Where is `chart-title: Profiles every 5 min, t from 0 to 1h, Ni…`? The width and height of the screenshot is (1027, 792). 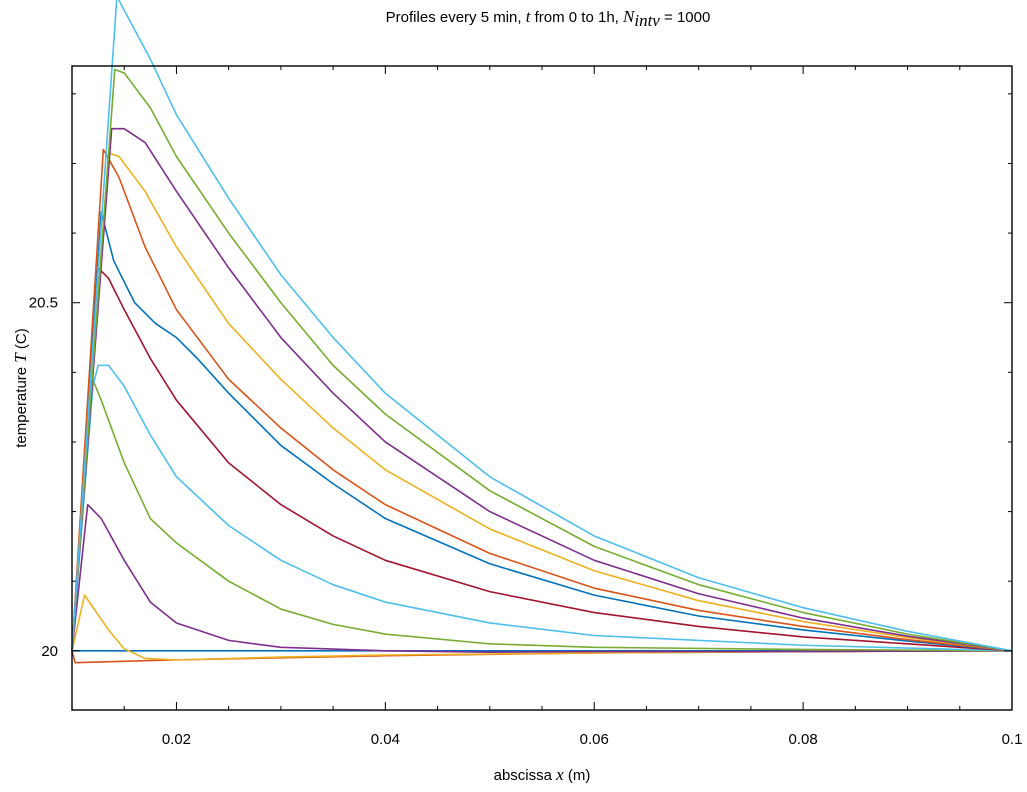
chart-title: Profiles every 5 min, t from 0 to 1h, Ni… is located at coordinates (548, 18).